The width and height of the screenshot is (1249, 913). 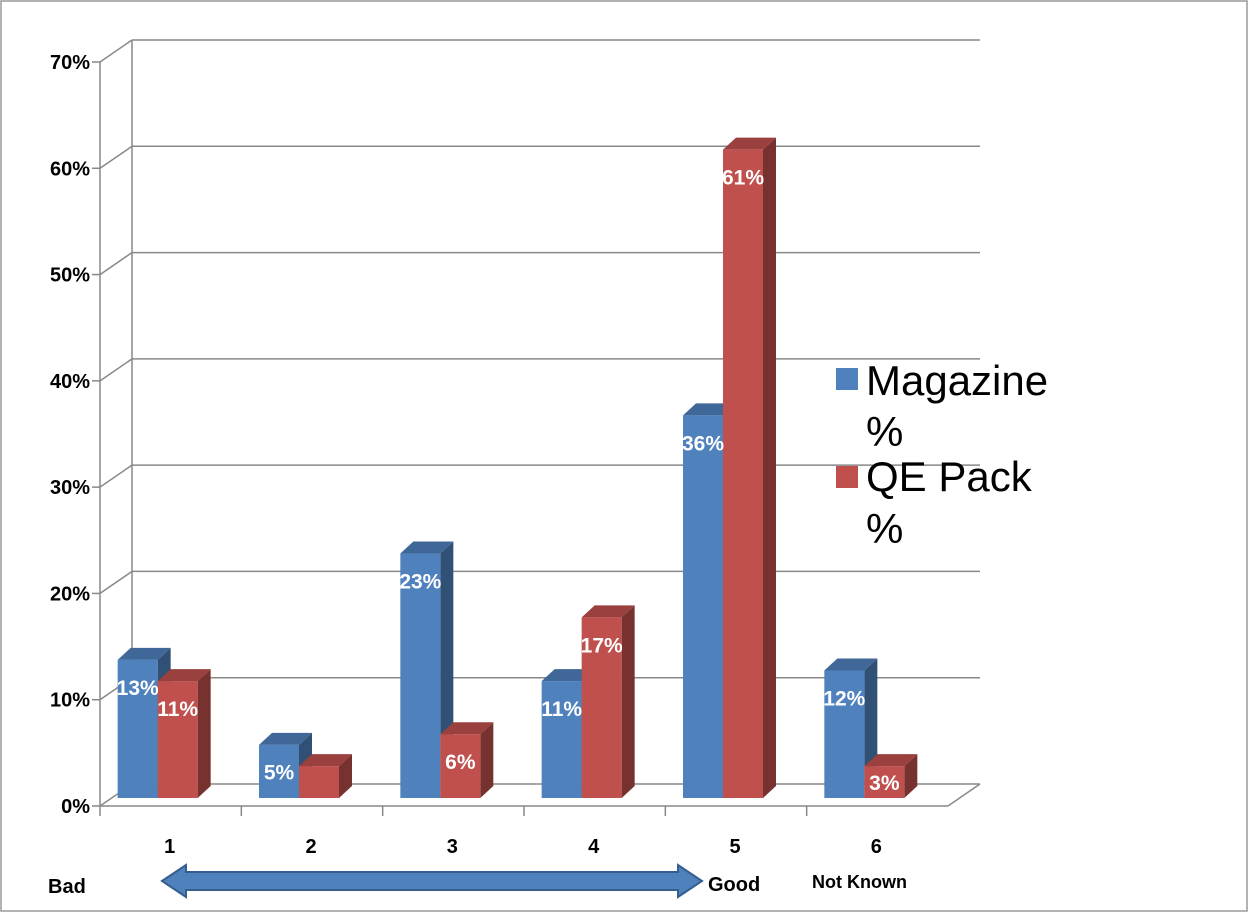 I want to click on data-label: 5%, so click(x=279, y=772).